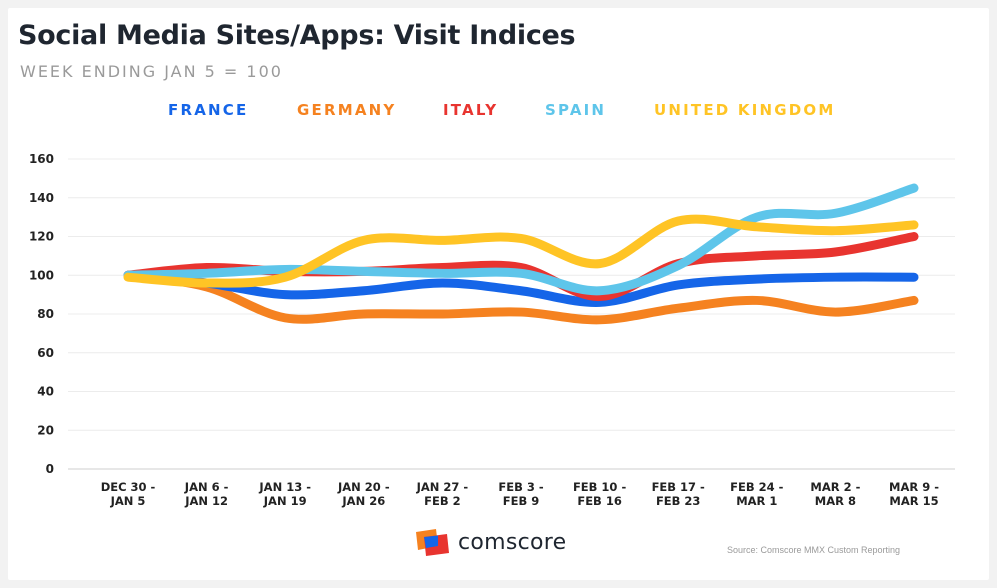 The height and width of the screenshot is (588, 997). Describe the element at coordinates (814, 550) in the screenshot. I see `source-note: Source: Comscore MMX Custom Reporting` at that location.